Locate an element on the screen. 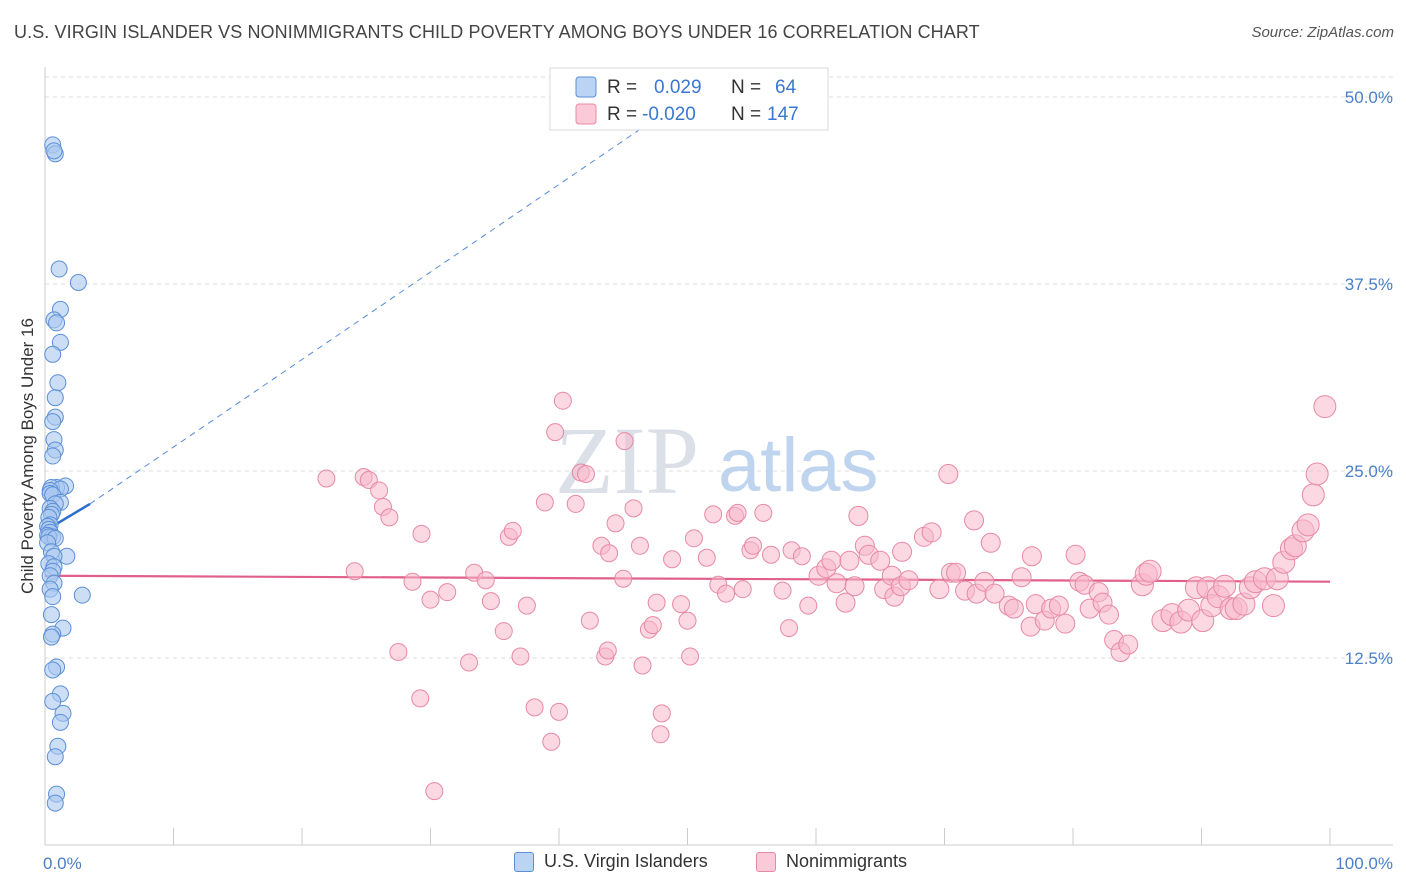  y-tick-label-1: 25.0% is located at coordinates (1369, 471).